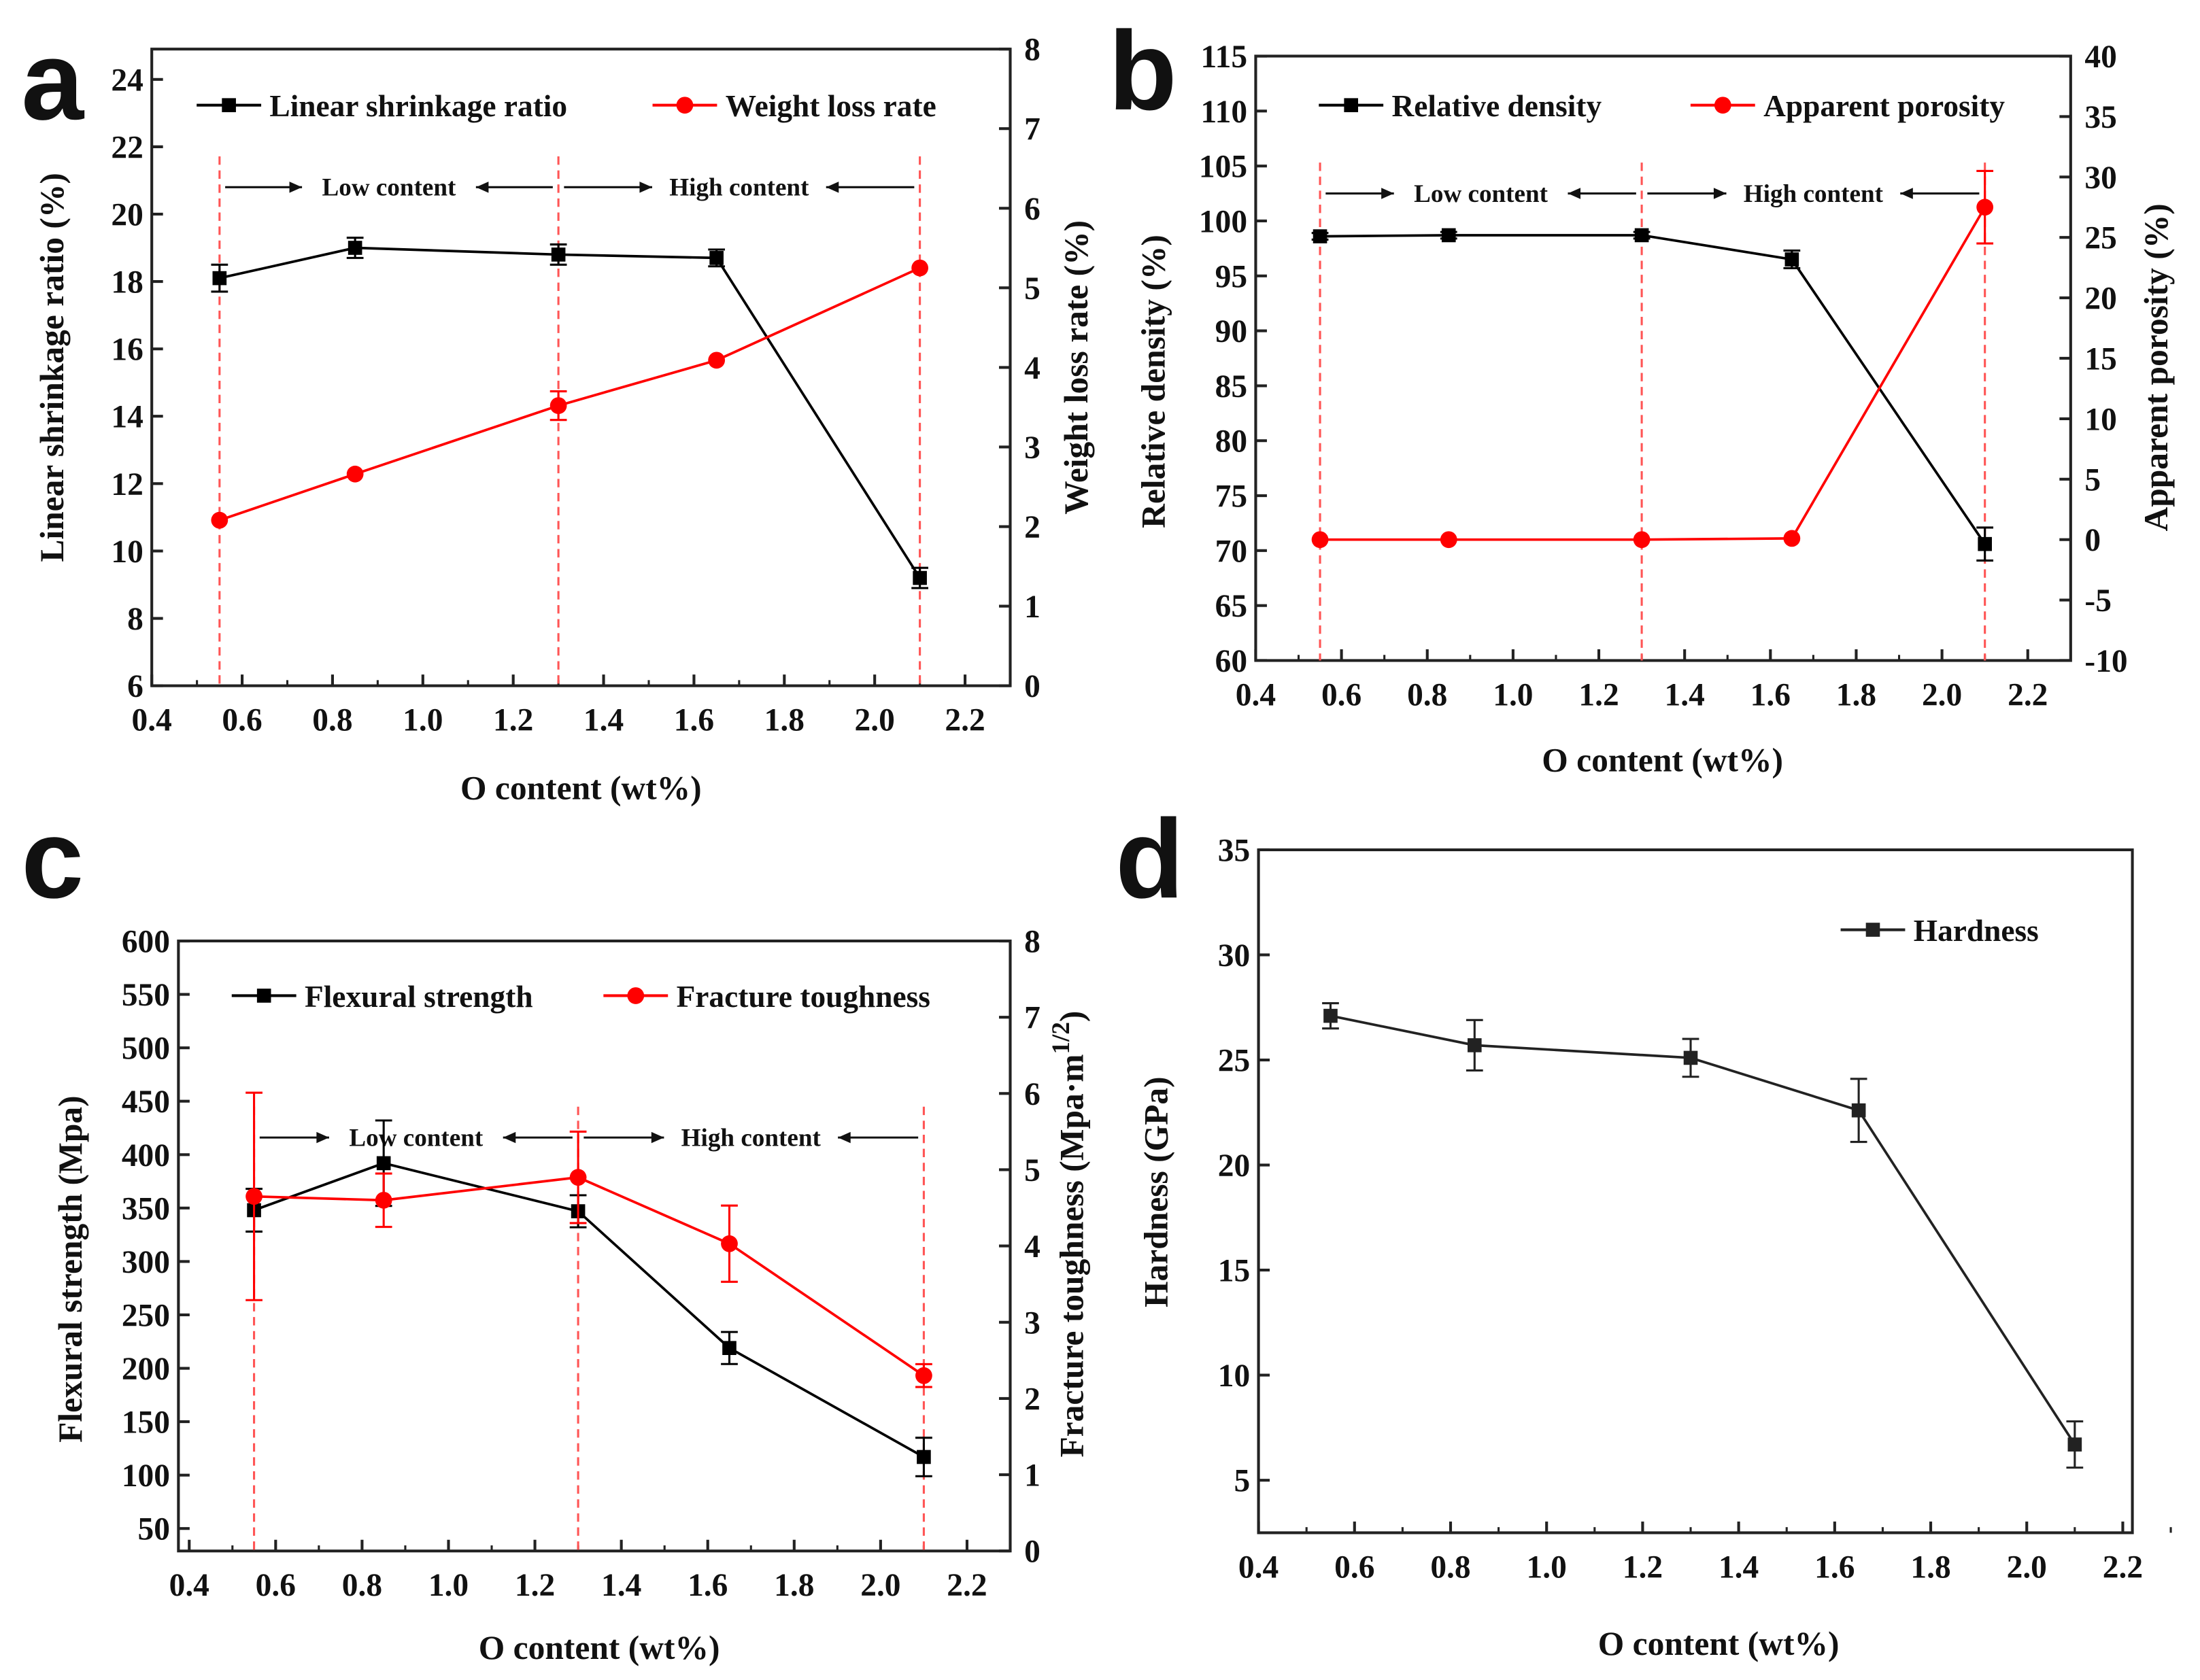 Image resolution: width=2200 pixels, height=1680 pixels. Describe the element at coordinates (418, 106) in the screenshot. I see `legend-label: Linear shrinkage ratio` at that location.